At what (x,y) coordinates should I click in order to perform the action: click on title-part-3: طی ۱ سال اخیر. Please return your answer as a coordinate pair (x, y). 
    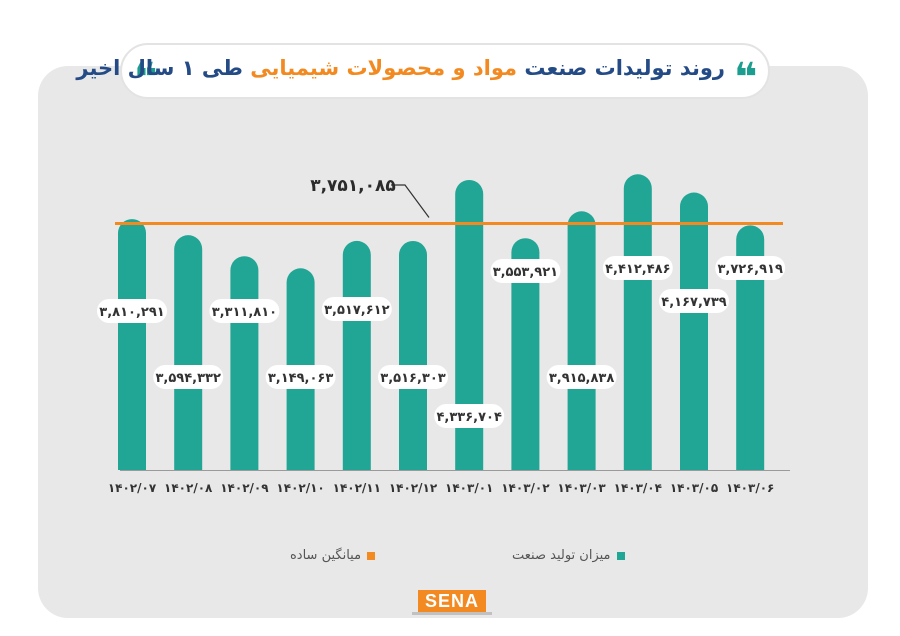
    Looking at the image, I should click on (159, 68).